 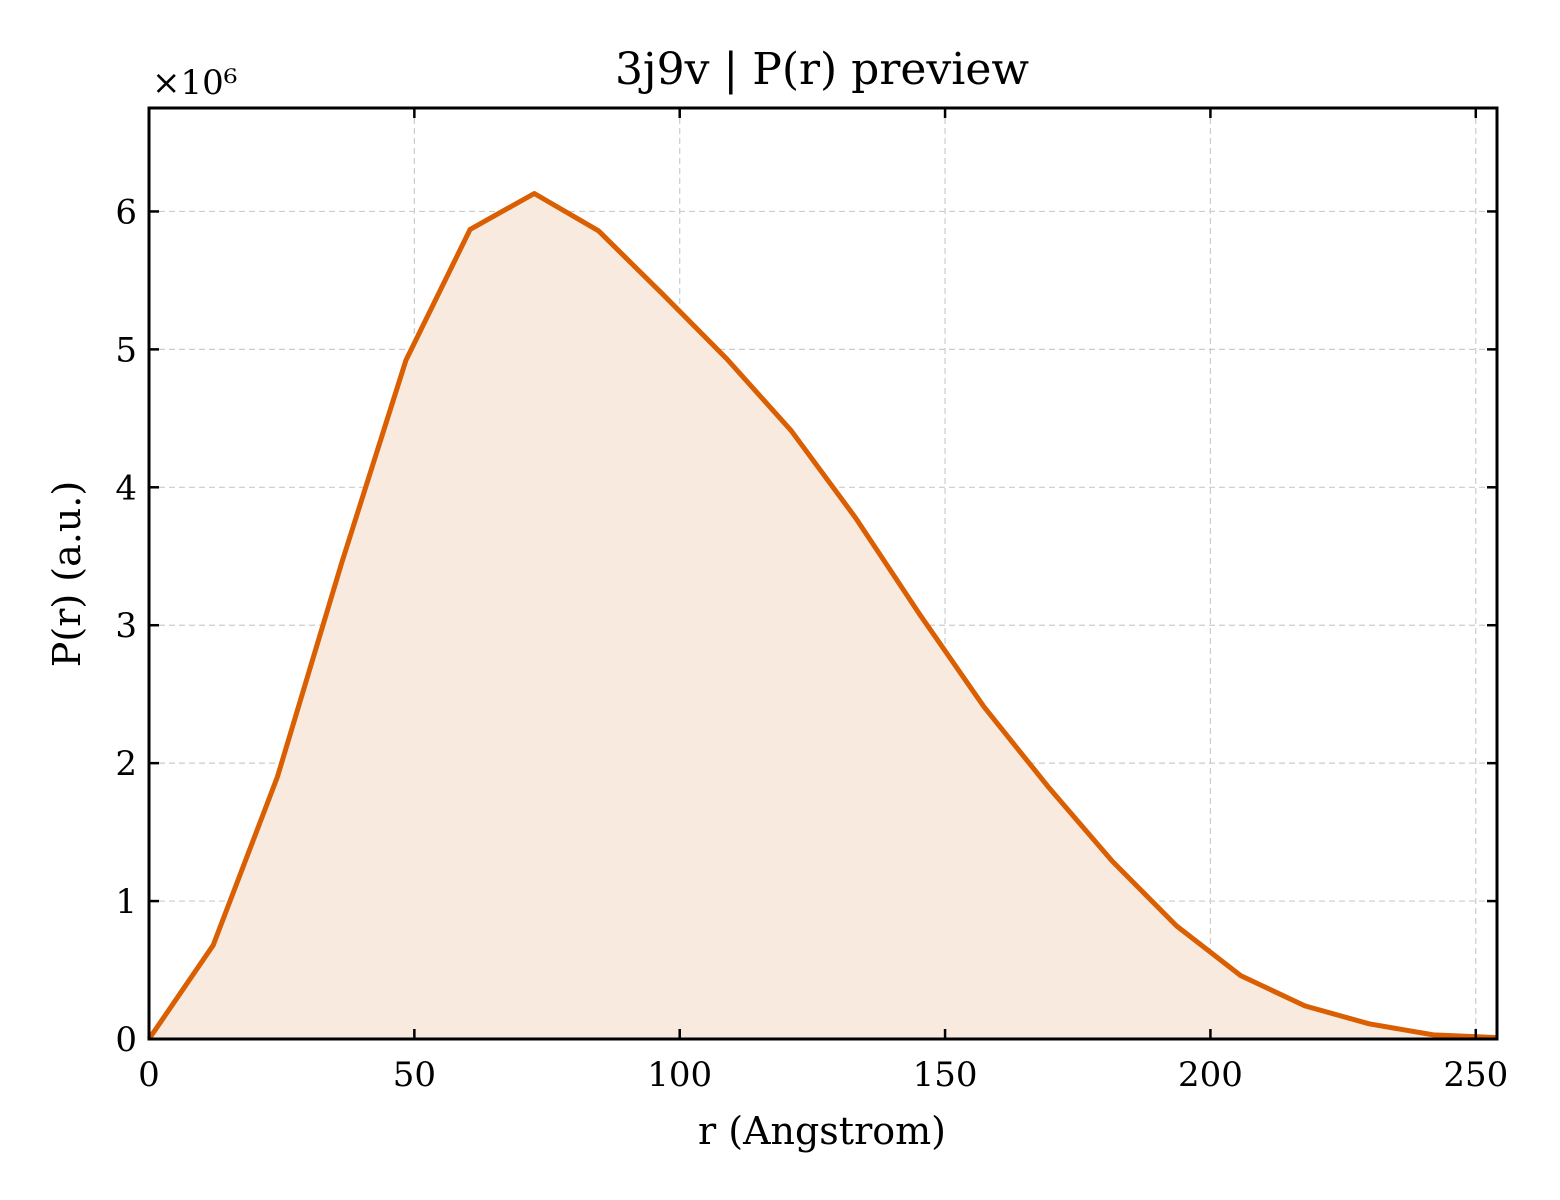 What do you see at coordinates (1210, 1075) in the screenshot?
I see `x-tick-label-4: 200` at bounding box center [1210, 1075].